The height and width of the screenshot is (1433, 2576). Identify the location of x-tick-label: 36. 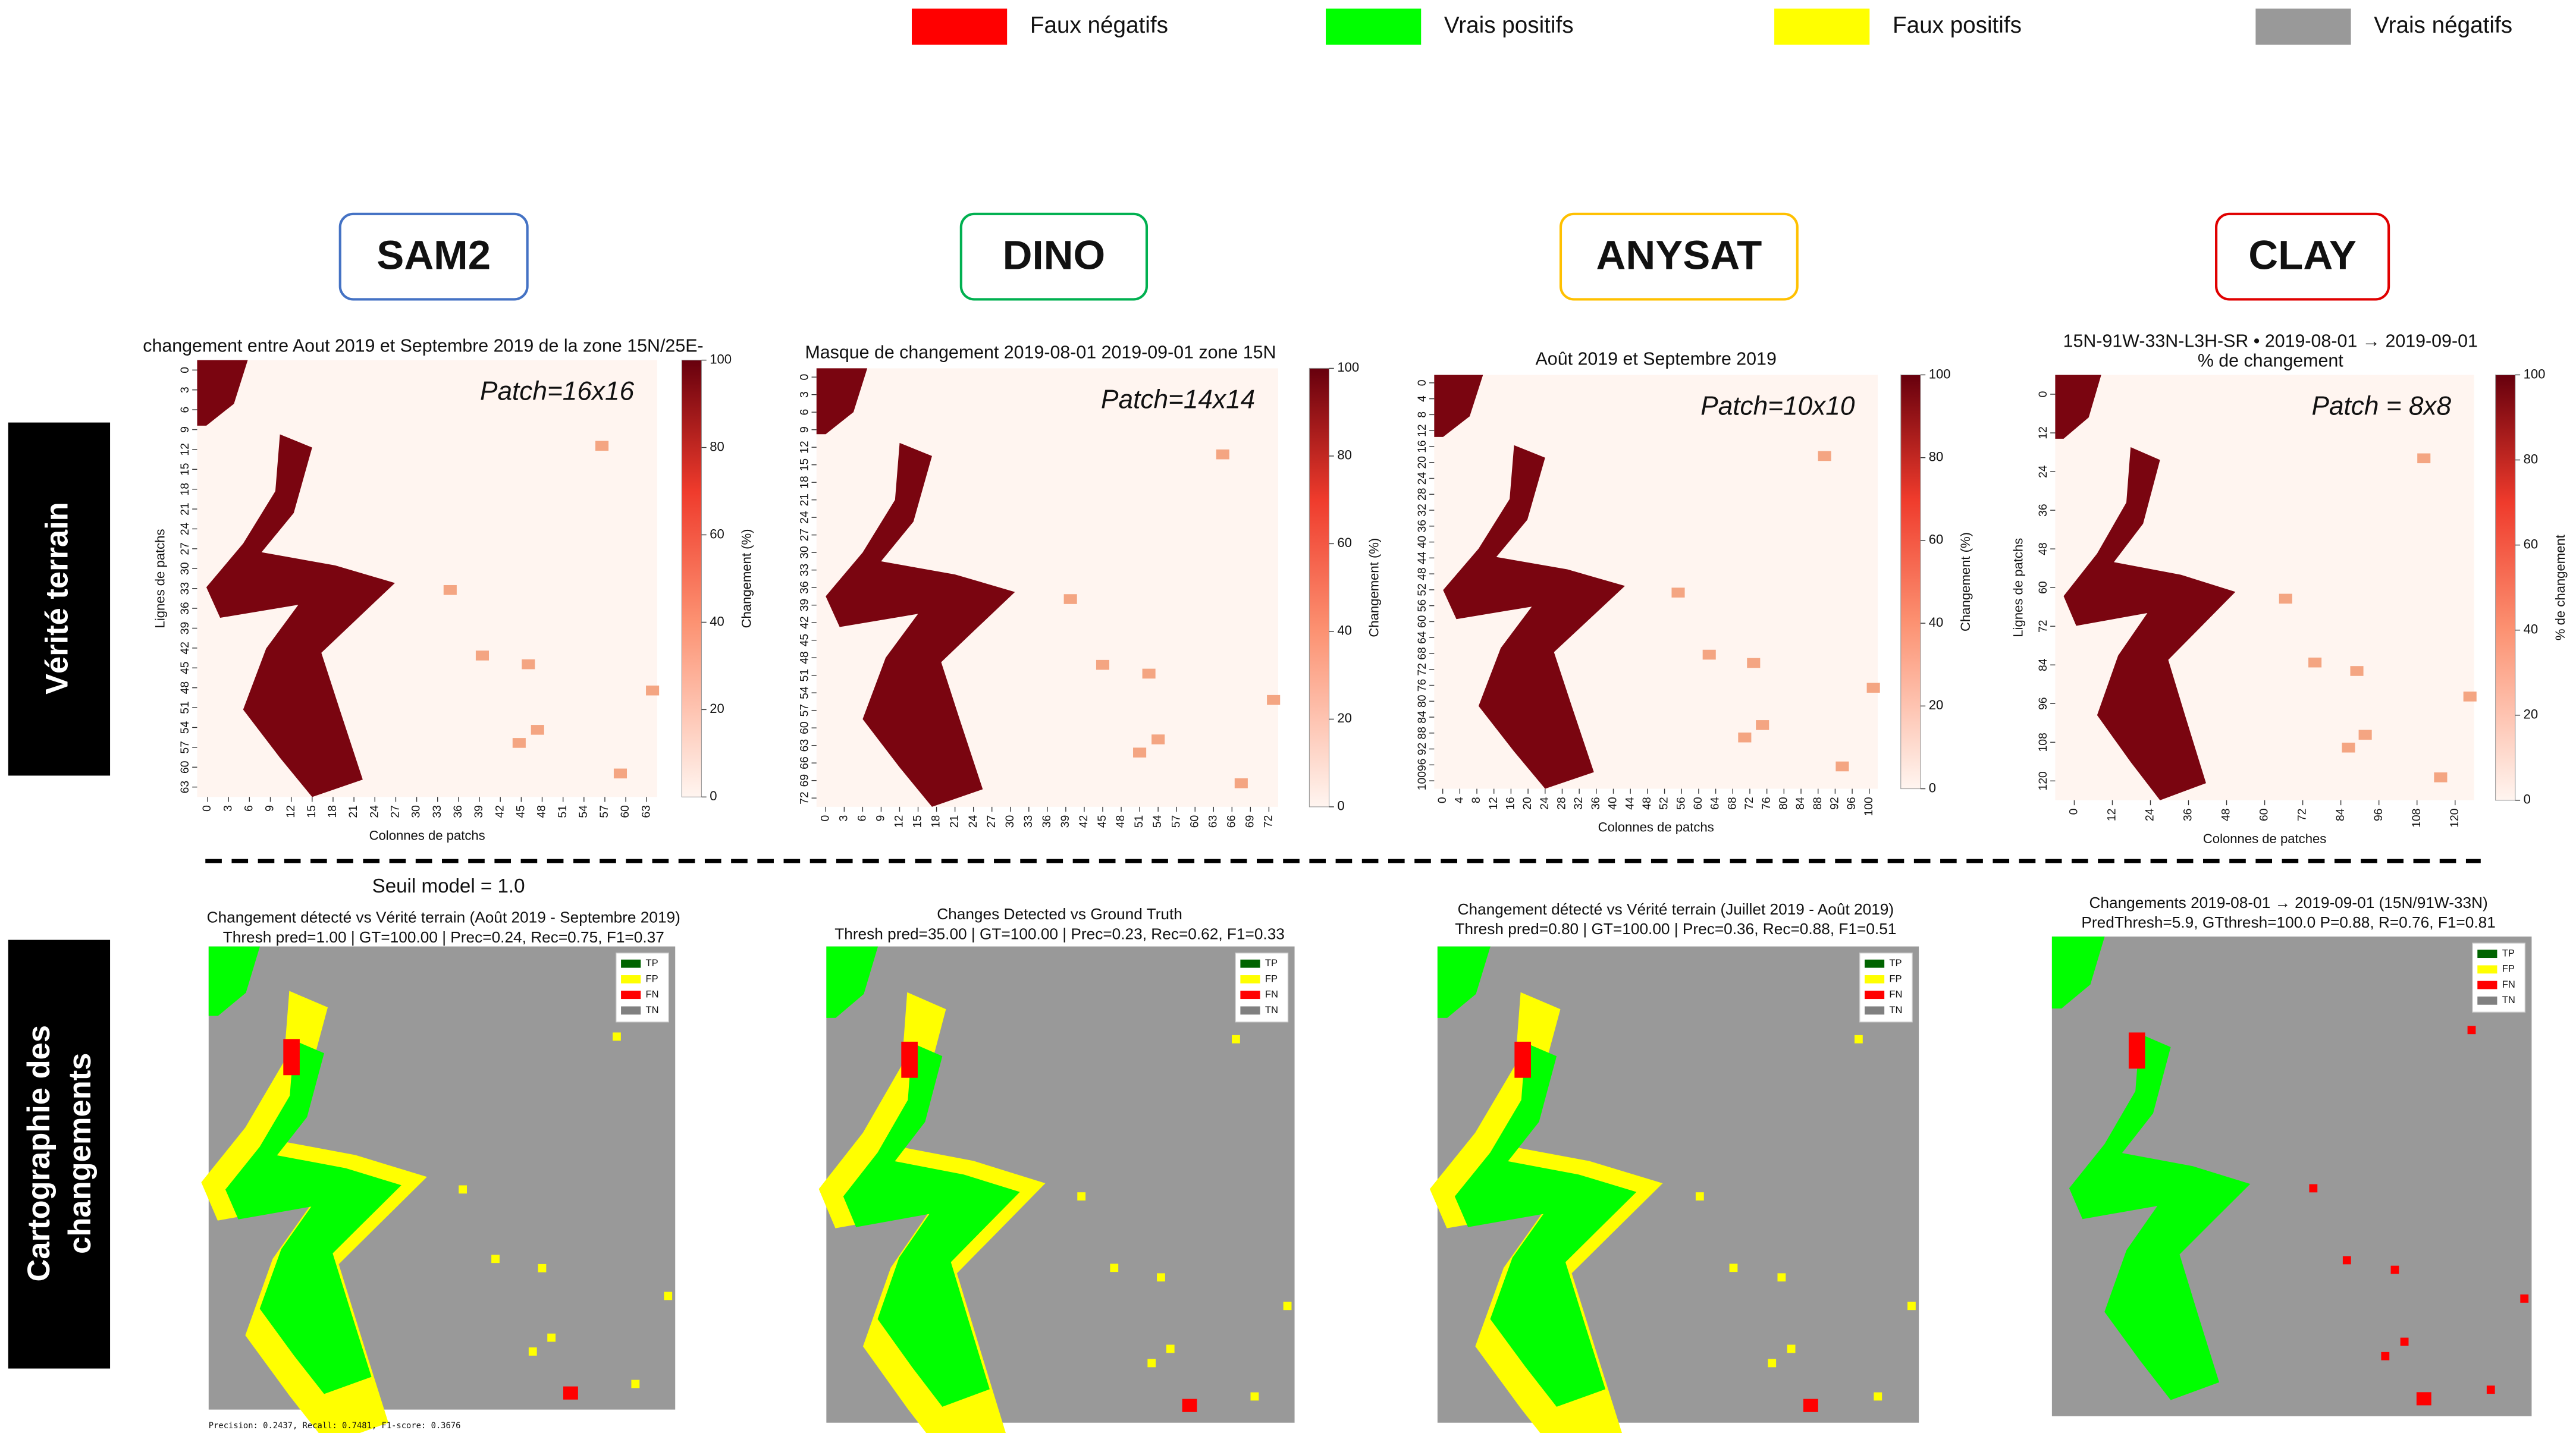
(2188, 815).